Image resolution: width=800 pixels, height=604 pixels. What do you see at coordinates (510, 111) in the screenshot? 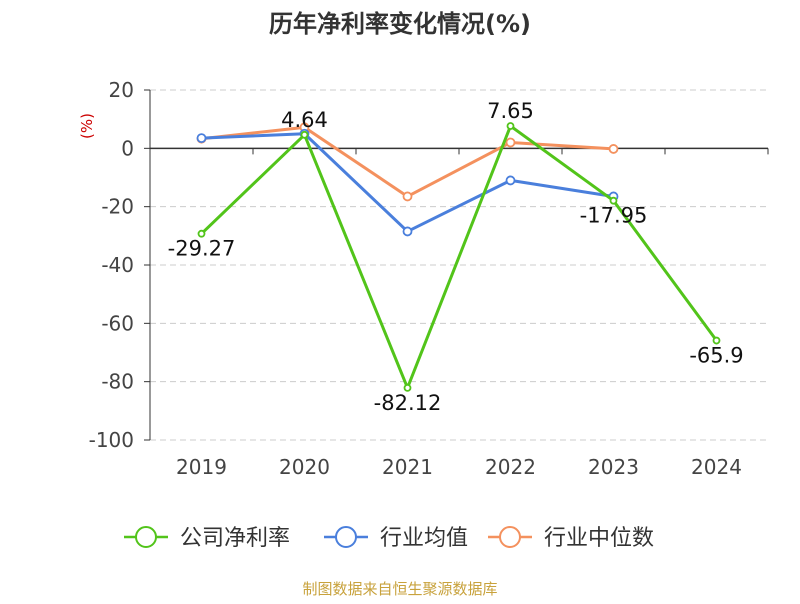
I see `data-label: 7.65` at bounding box center [510, 111].